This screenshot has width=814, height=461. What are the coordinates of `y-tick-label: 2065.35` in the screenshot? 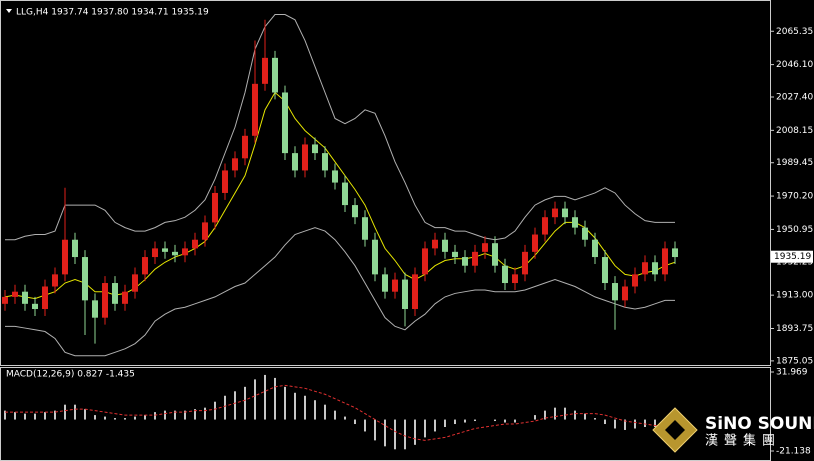 It's located at (794, 32).